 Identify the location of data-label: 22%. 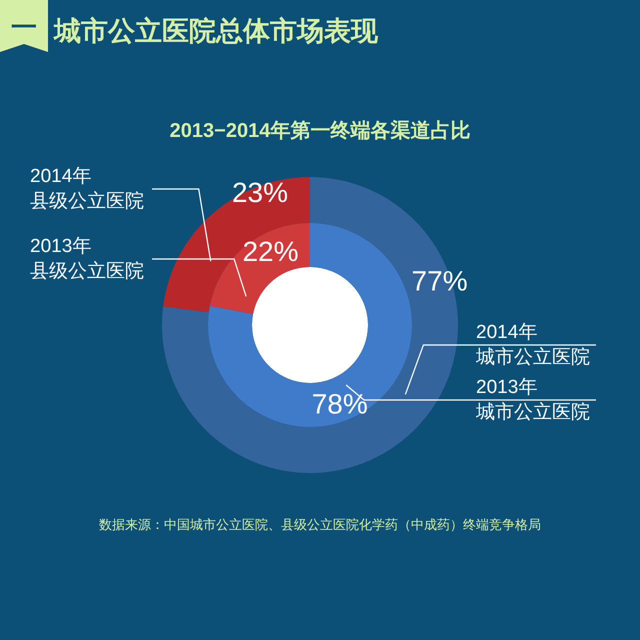
(270, 251).